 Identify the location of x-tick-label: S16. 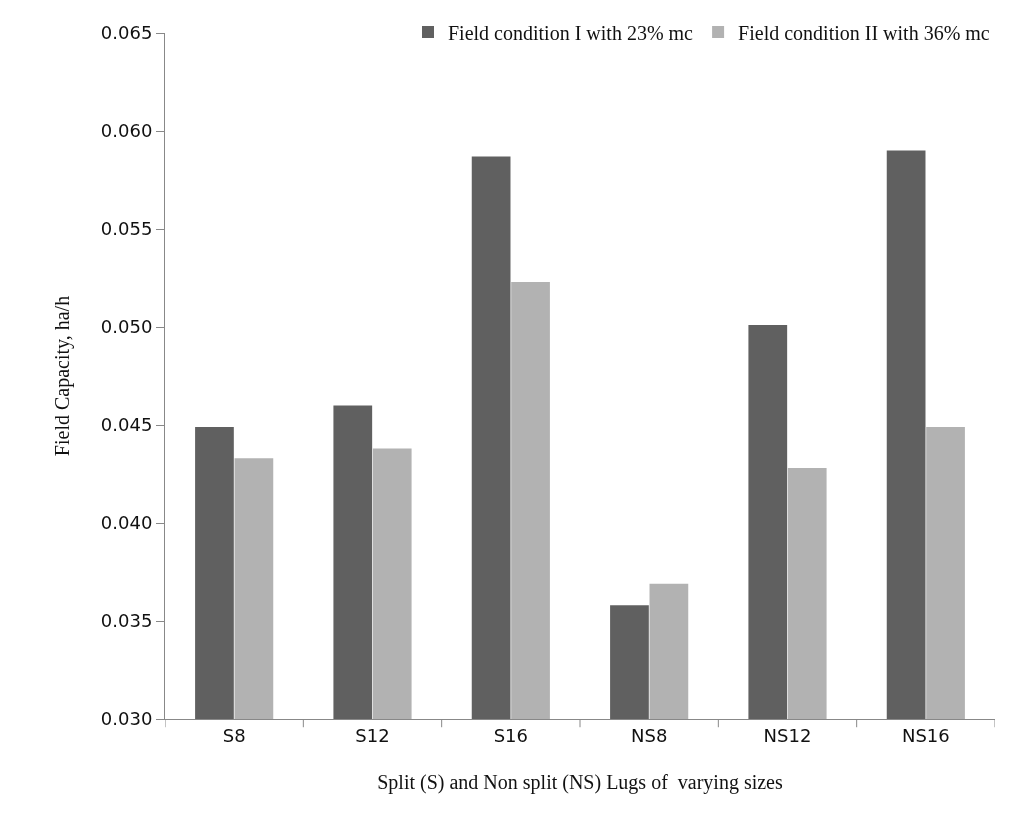
(510, 735).